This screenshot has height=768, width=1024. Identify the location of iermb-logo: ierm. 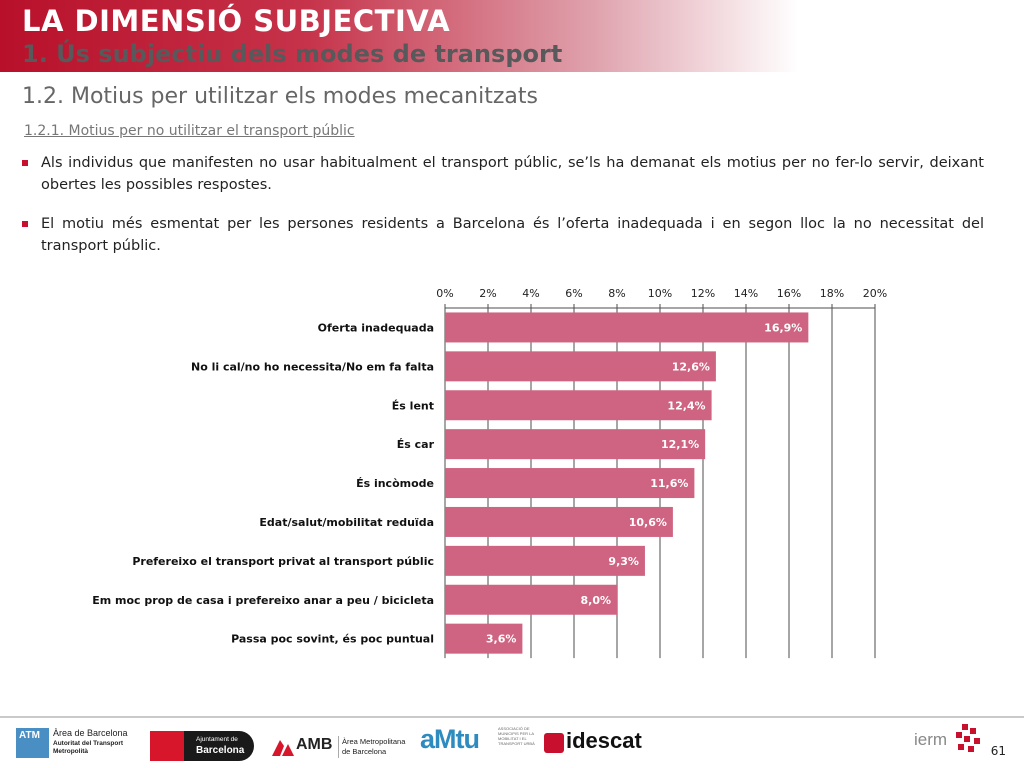
(949, 742).